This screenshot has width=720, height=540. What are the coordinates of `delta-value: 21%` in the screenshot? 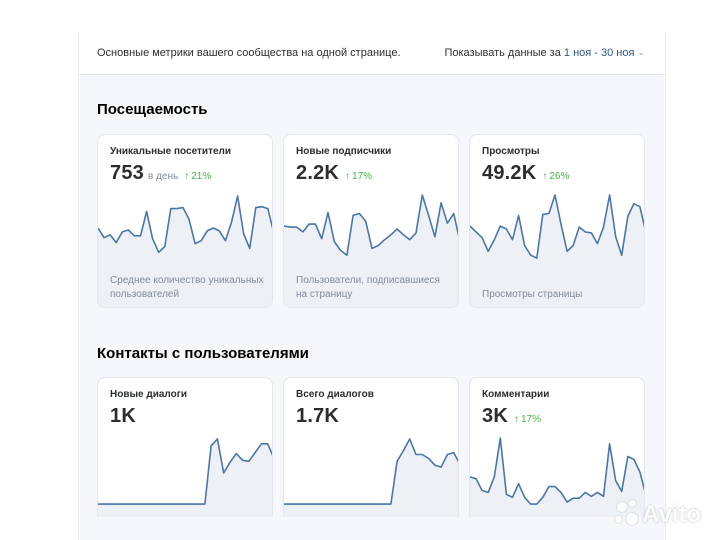 It's located at (201, 176).